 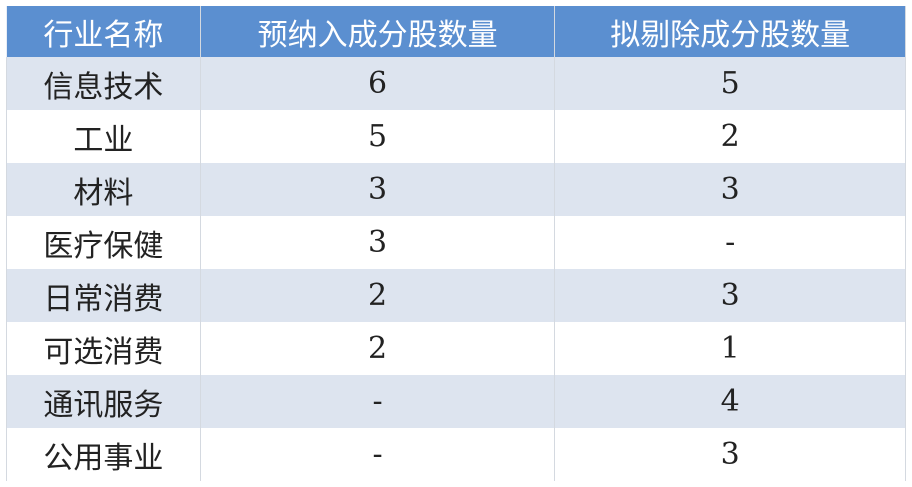 I want to click on table-row: 信息技术 6 5, so click(x=456, y=83).